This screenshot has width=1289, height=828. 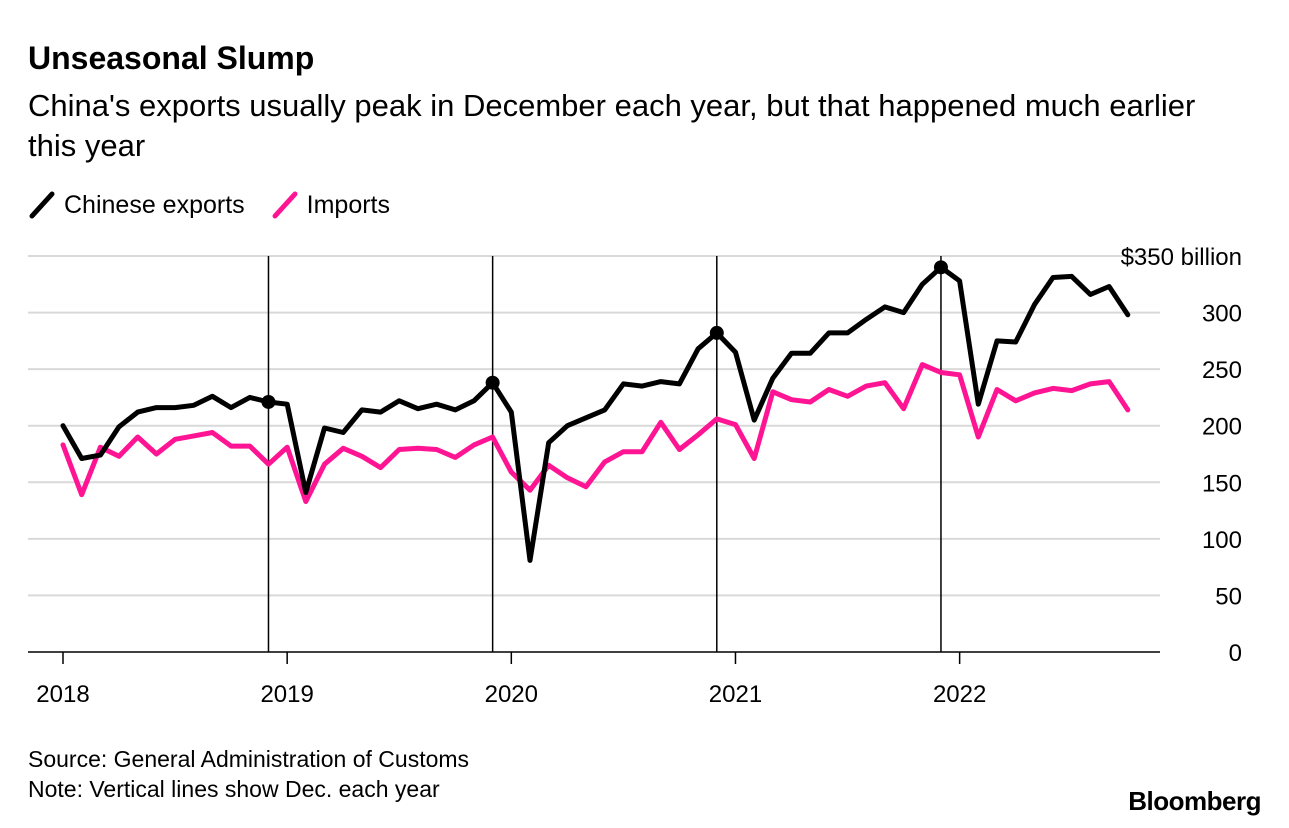 What do you see at coordinates (285, 205) in the screenshot?
I see `legend-imports-swatch-icon` at bounding box center [285, 205].